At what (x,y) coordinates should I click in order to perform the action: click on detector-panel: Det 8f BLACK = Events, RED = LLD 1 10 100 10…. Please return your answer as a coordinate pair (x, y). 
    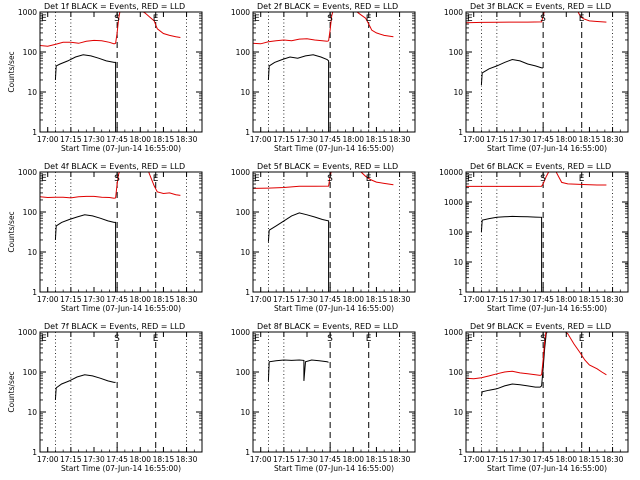
    Looking at the image, I should click on (323, 397).